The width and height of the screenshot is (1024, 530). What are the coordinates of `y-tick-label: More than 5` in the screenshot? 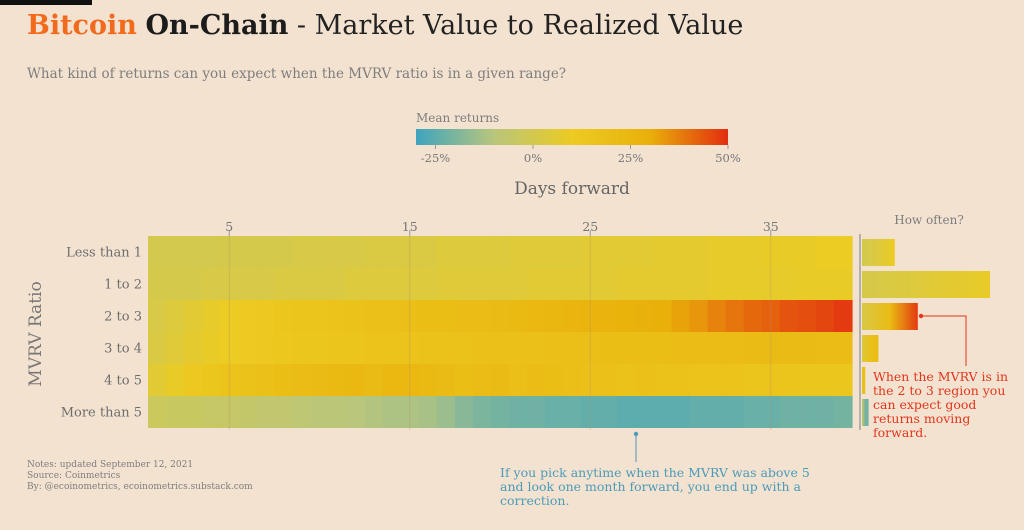 It's located at (101, 413).